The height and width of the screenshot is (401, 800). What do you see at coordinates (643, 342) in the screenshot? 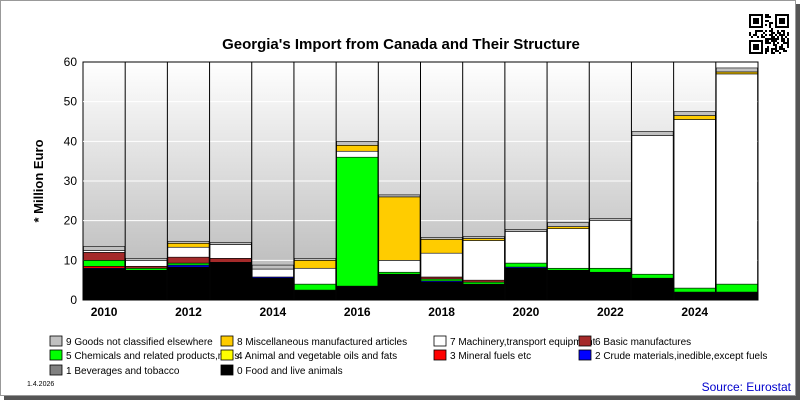
I see `legend-label: 6 Basic manufactures` at bounding box center [643, 342].